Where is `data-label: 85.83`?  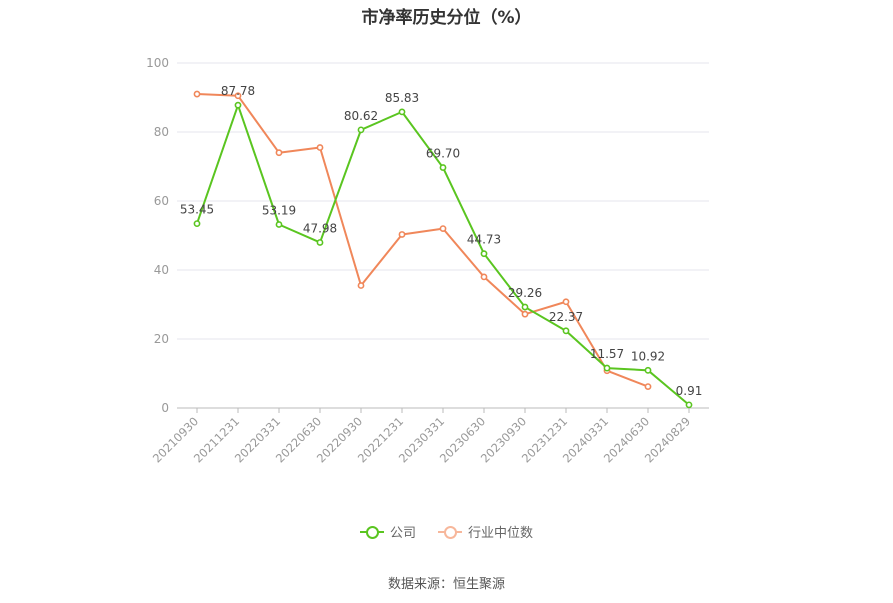
data-label: 85.83 is located at coordinates (402, 98).